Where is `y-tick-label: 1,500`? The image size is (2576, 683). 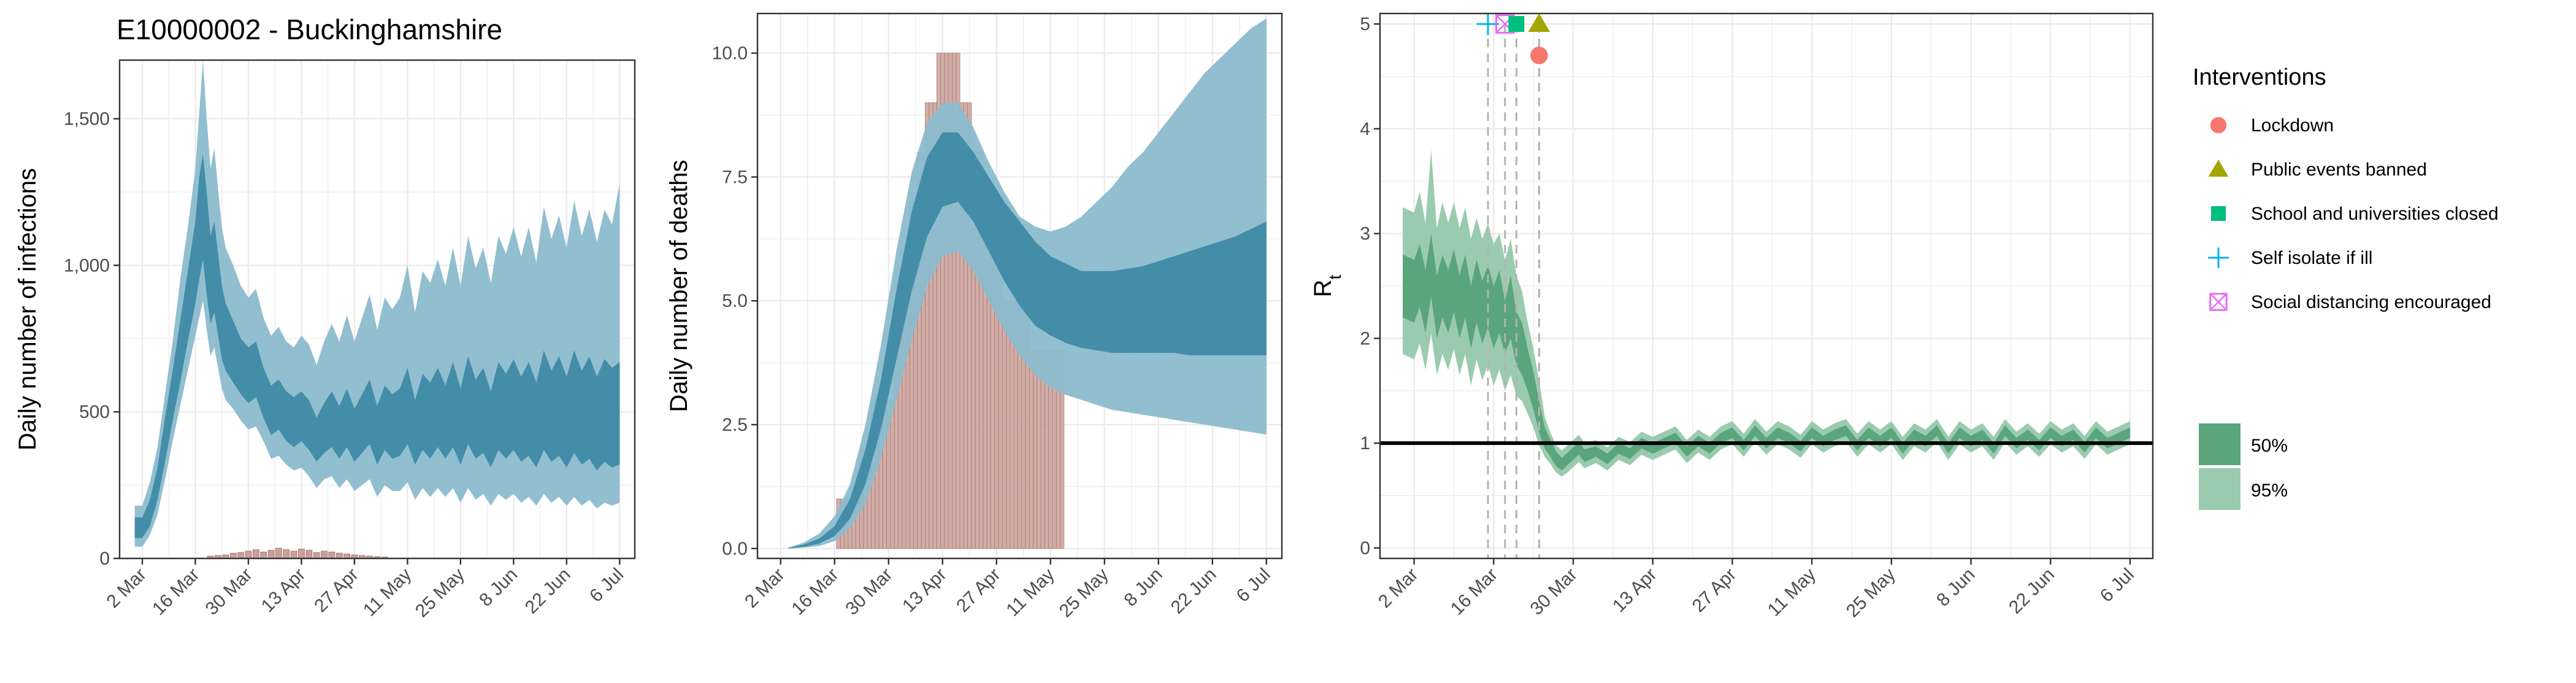 y-tick-label: 1,500 is located at coordinates (87, 119).